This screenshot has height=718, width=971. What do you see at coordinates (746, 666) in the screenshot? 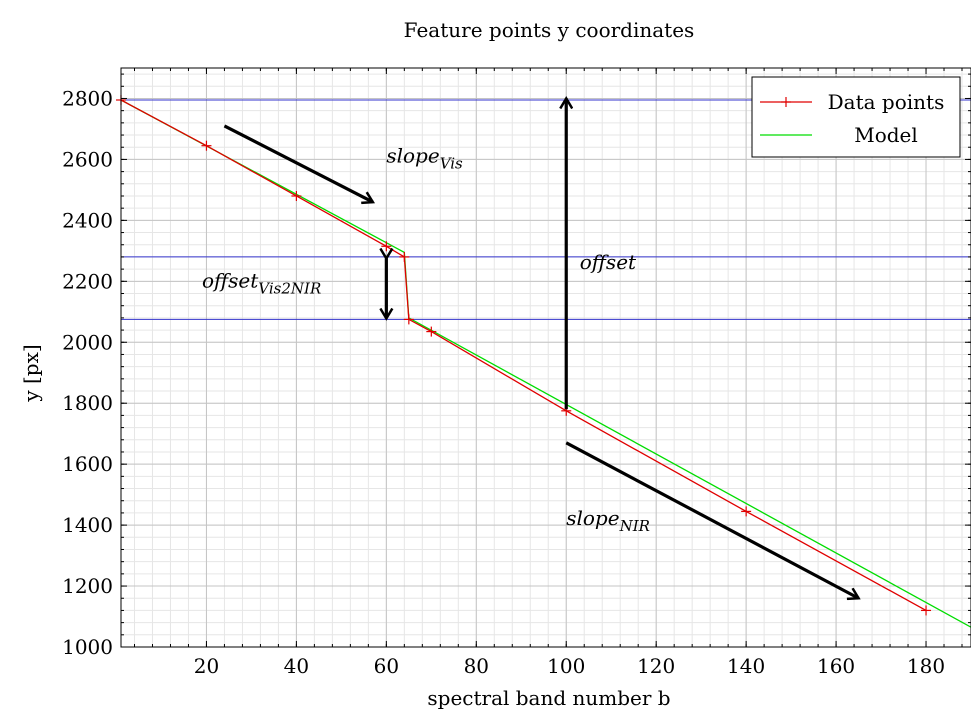
I see `x-tick-label: 140` at bounding box center [746, 666].